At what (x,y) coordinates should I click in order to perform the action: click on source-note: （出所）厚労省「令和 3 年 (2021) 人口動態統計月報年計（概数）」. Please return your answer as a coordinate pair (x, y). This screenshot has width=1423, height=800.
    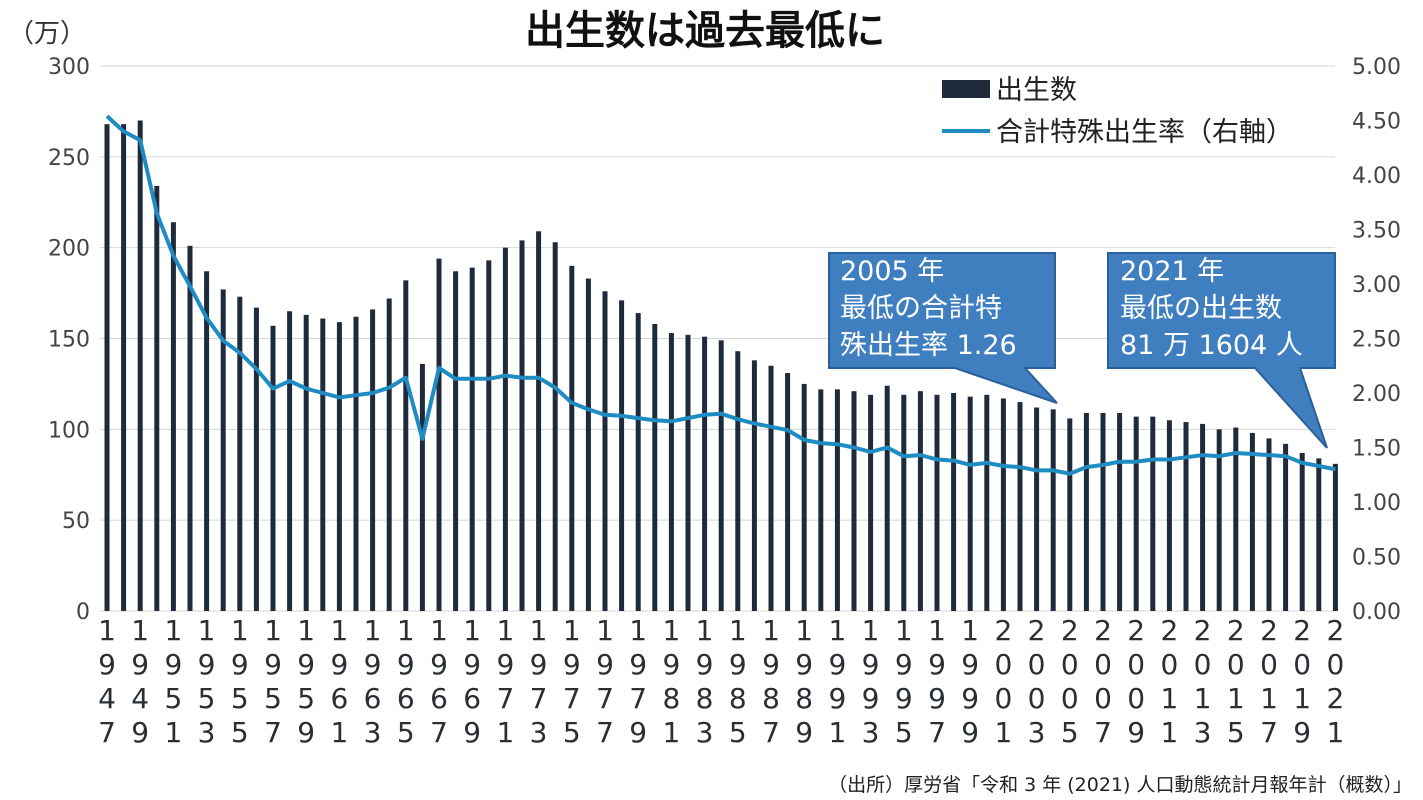
    Looking at the image, I should click on (1120, 785).